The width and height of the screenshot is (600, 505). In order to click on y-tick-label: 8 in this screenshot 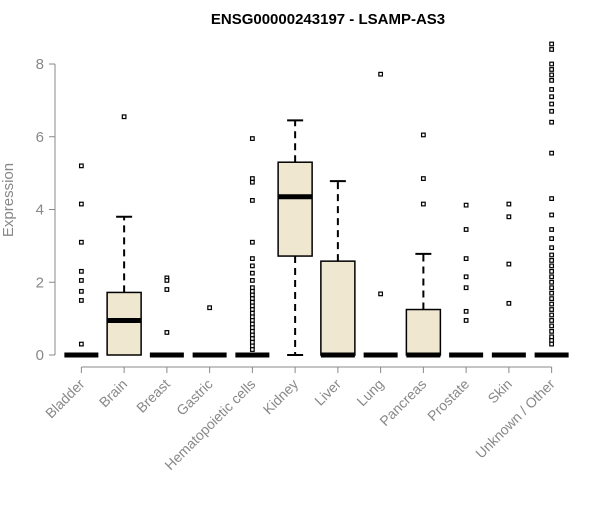, I will do `click(40, 64)`.